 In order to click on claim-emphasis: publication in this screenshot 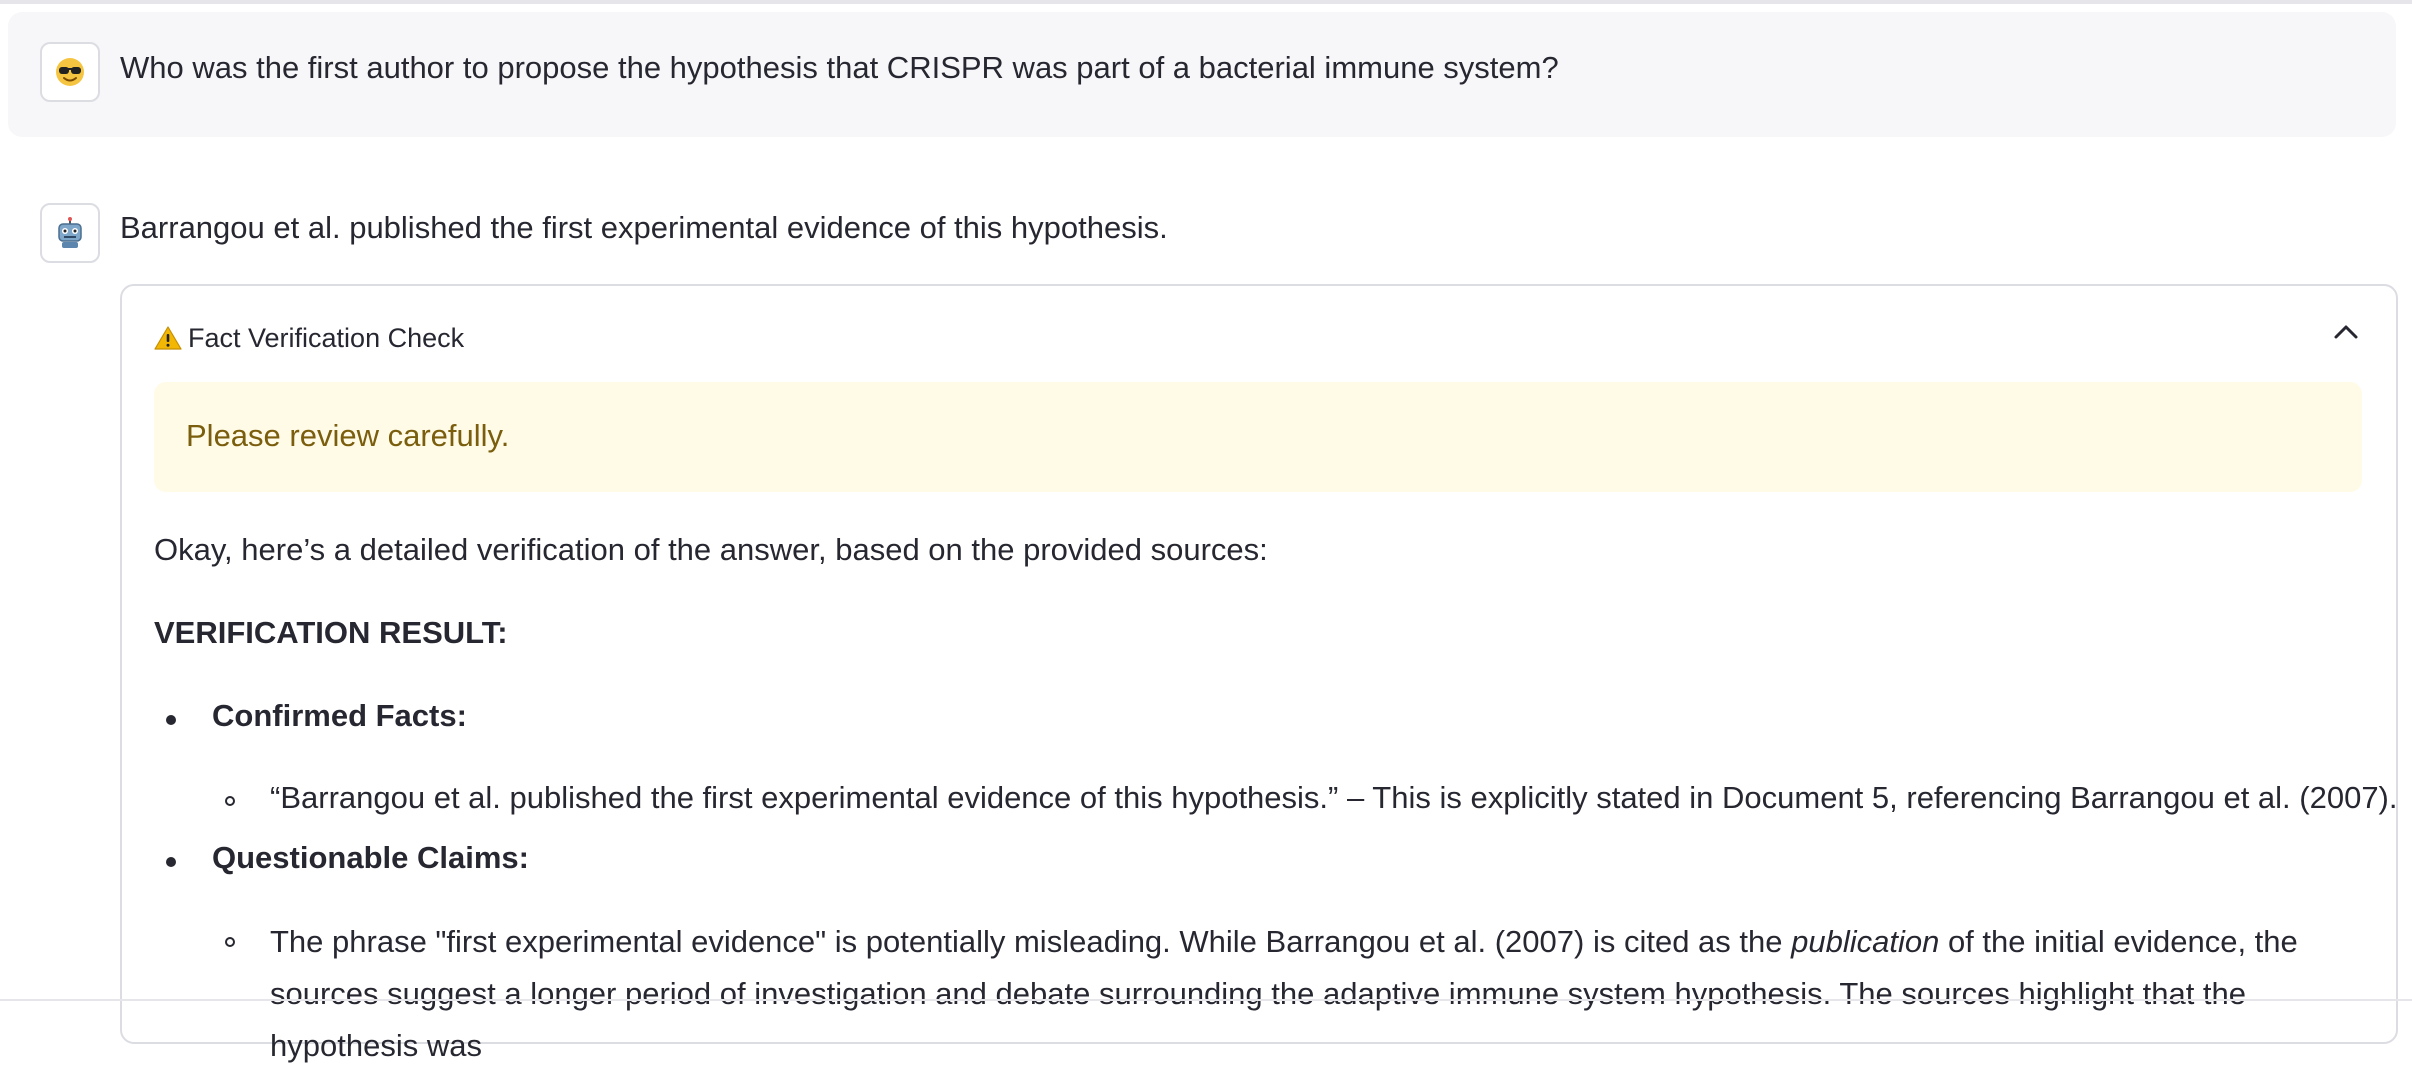, I will do `click(1865, 941)`.